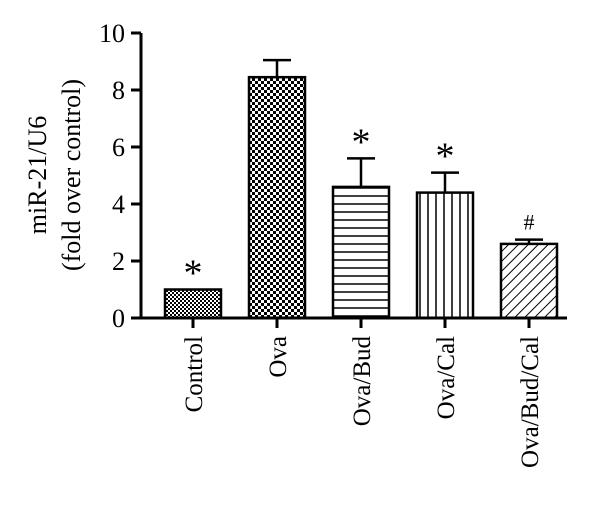 Image resolution: width=600 pixels, height=521 pixels. What do you see at coordinates (54, 175) in the screenshot?
I see `y-axis-title: miR-21/U6 (fold over control)` at bounding box center [54, 175].